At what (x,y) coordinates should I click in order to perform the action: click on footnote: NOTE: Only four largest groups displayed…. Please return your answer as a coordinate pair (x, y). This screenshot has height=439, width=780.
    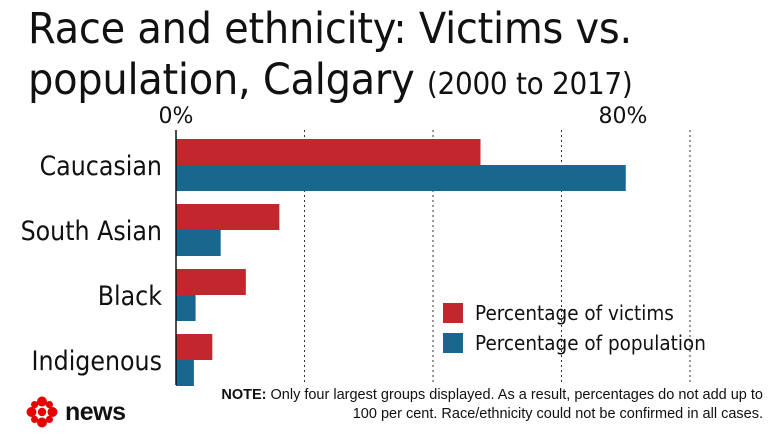
    Looking at the image, I should click on (489, 405).